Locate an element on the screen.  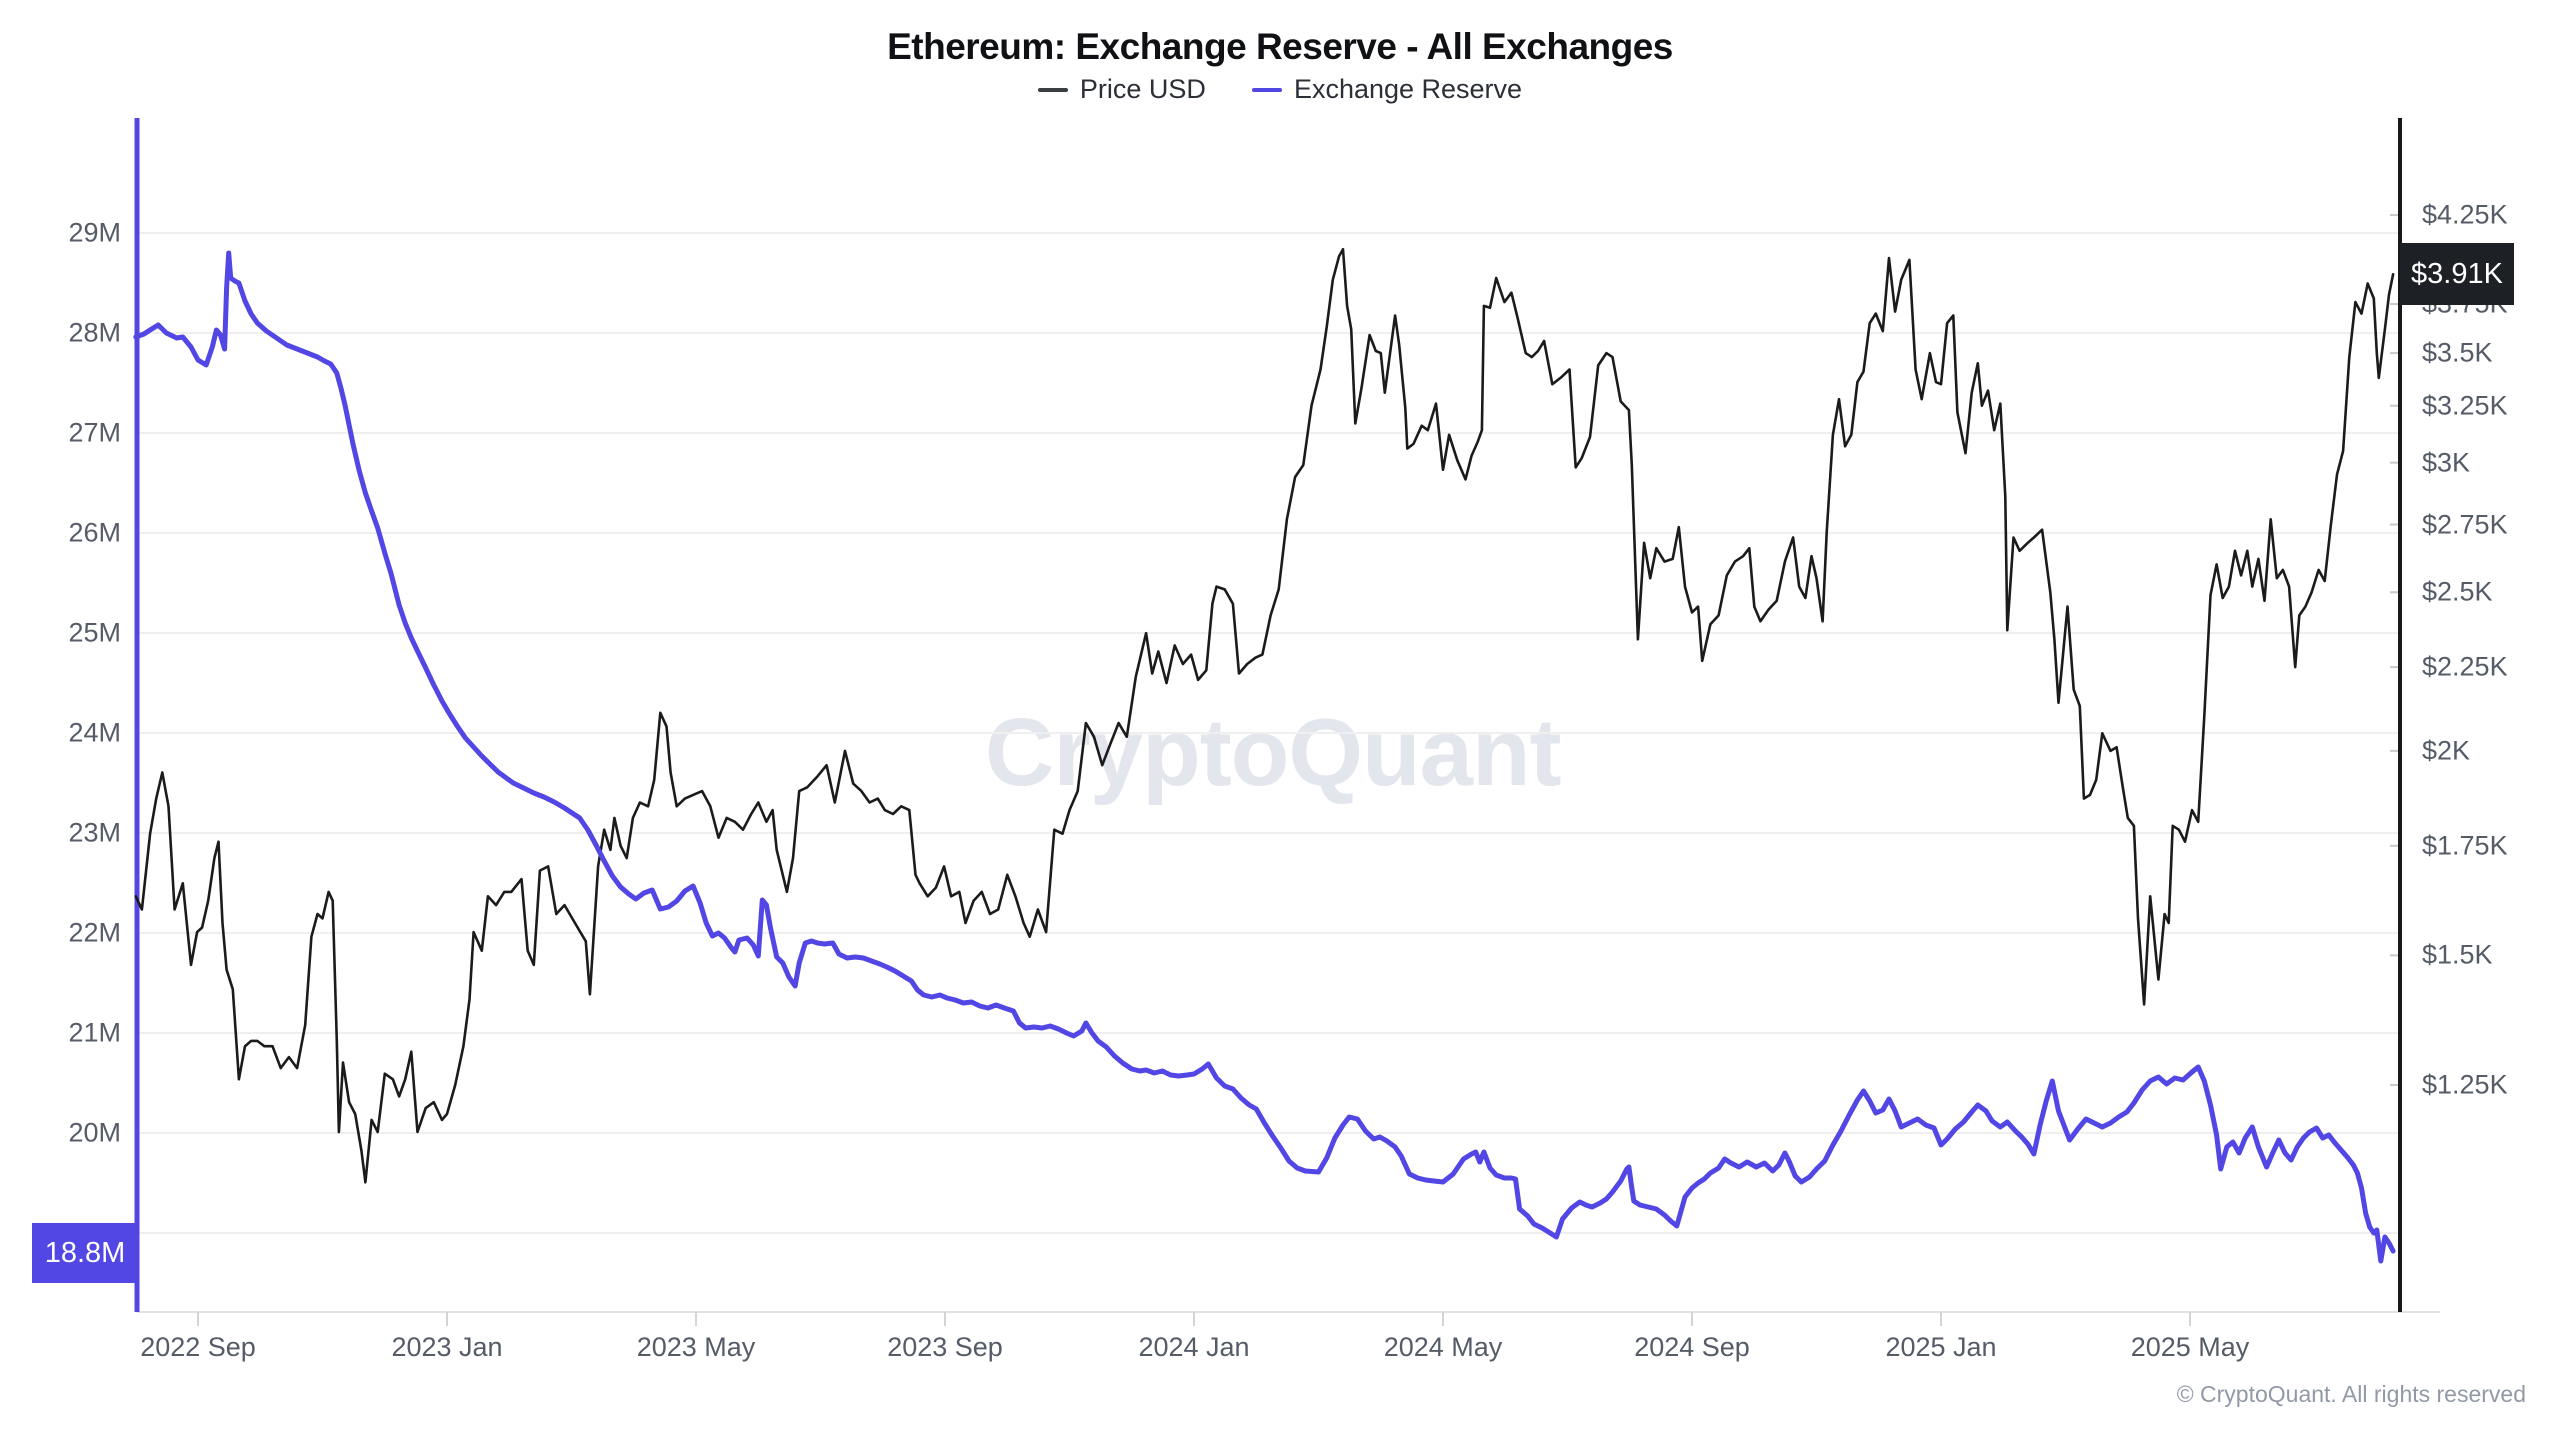
left-axis-tick: 25M is located at coordinates (94, 632).